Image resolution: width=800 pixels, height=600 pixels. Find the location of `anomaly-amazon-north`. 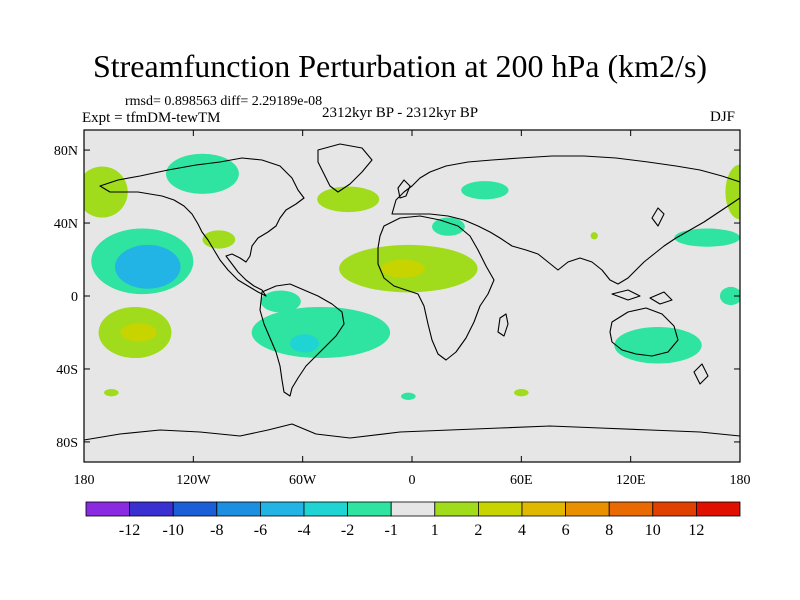

anomaly-amazon-north is located at coordinates (280, 301).